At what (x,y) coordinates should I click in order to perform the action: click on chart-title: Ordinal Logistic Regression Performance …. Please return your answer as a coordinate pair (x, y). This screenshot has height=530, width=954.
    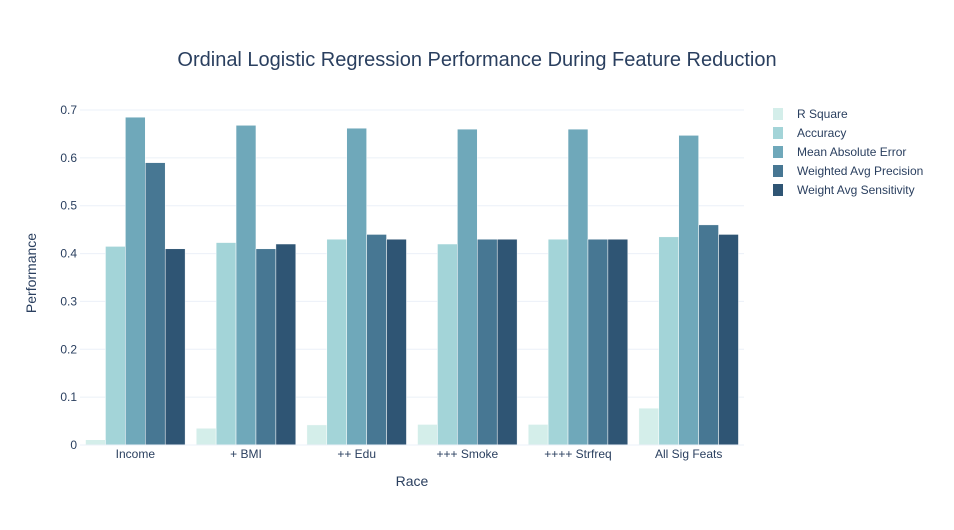
    Looking at the image, I should click on (476, 60).